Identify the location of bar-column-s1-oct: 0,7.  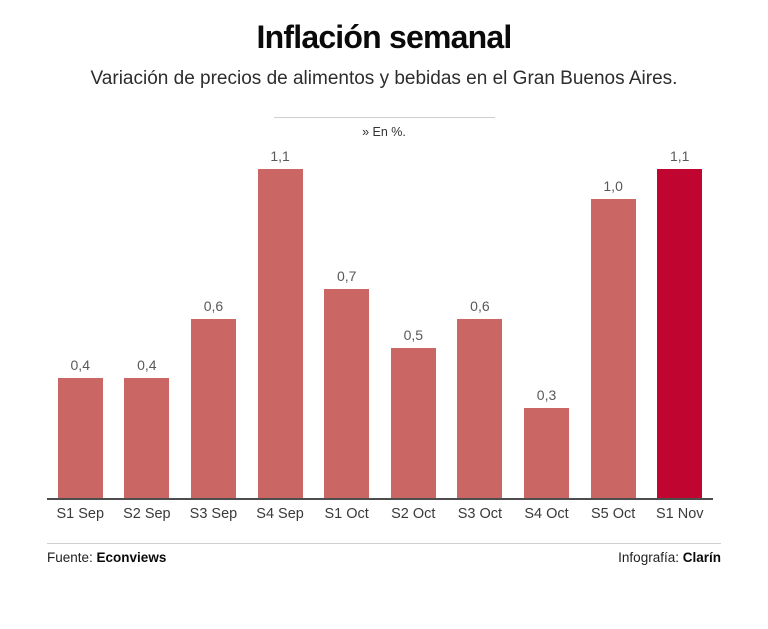
(346, 322).